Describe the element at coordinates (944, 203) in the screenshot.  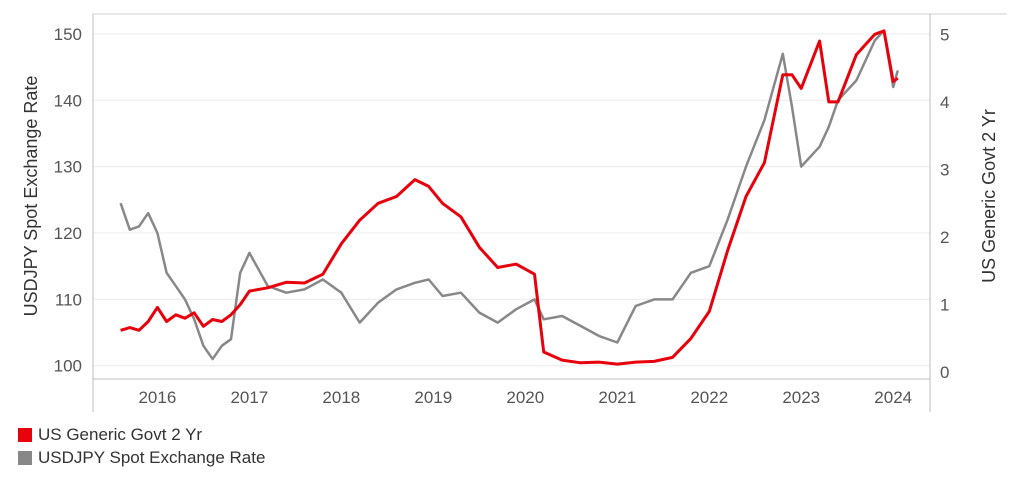
I see `right-axis-ticks: 0 1 2 3 4 5` at that location.